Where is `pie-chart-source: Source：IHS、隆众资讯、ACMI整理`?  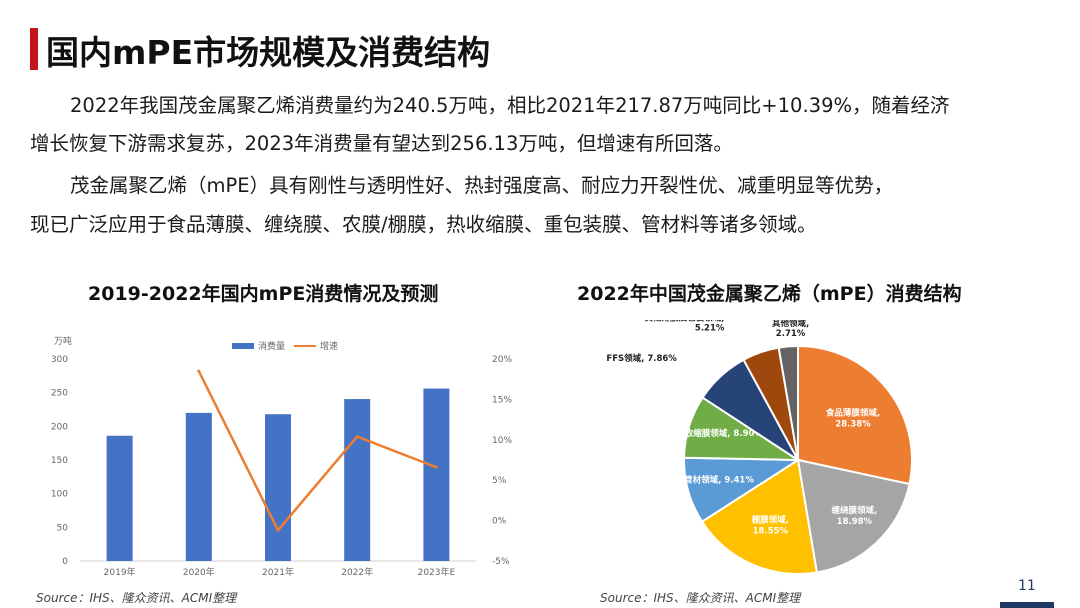 pie-chart-source: Source：IHS、隆众资讯、ACMI整理 is located at coordinates (700, 598).